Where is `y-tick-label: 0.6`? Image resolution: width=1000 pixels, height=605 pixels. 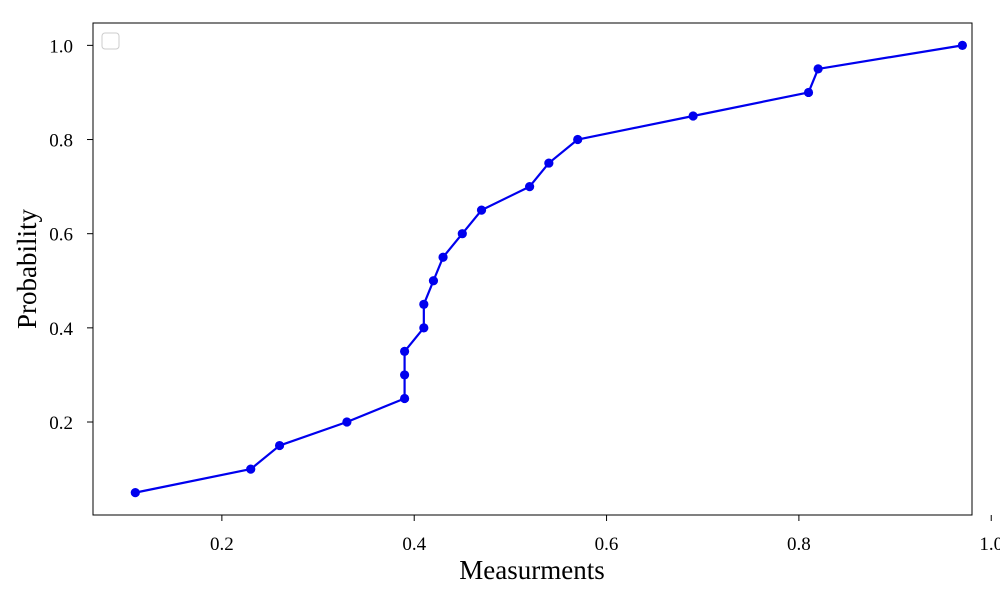 y-tick-label: 0.6 is located at coordinates (61, 235).